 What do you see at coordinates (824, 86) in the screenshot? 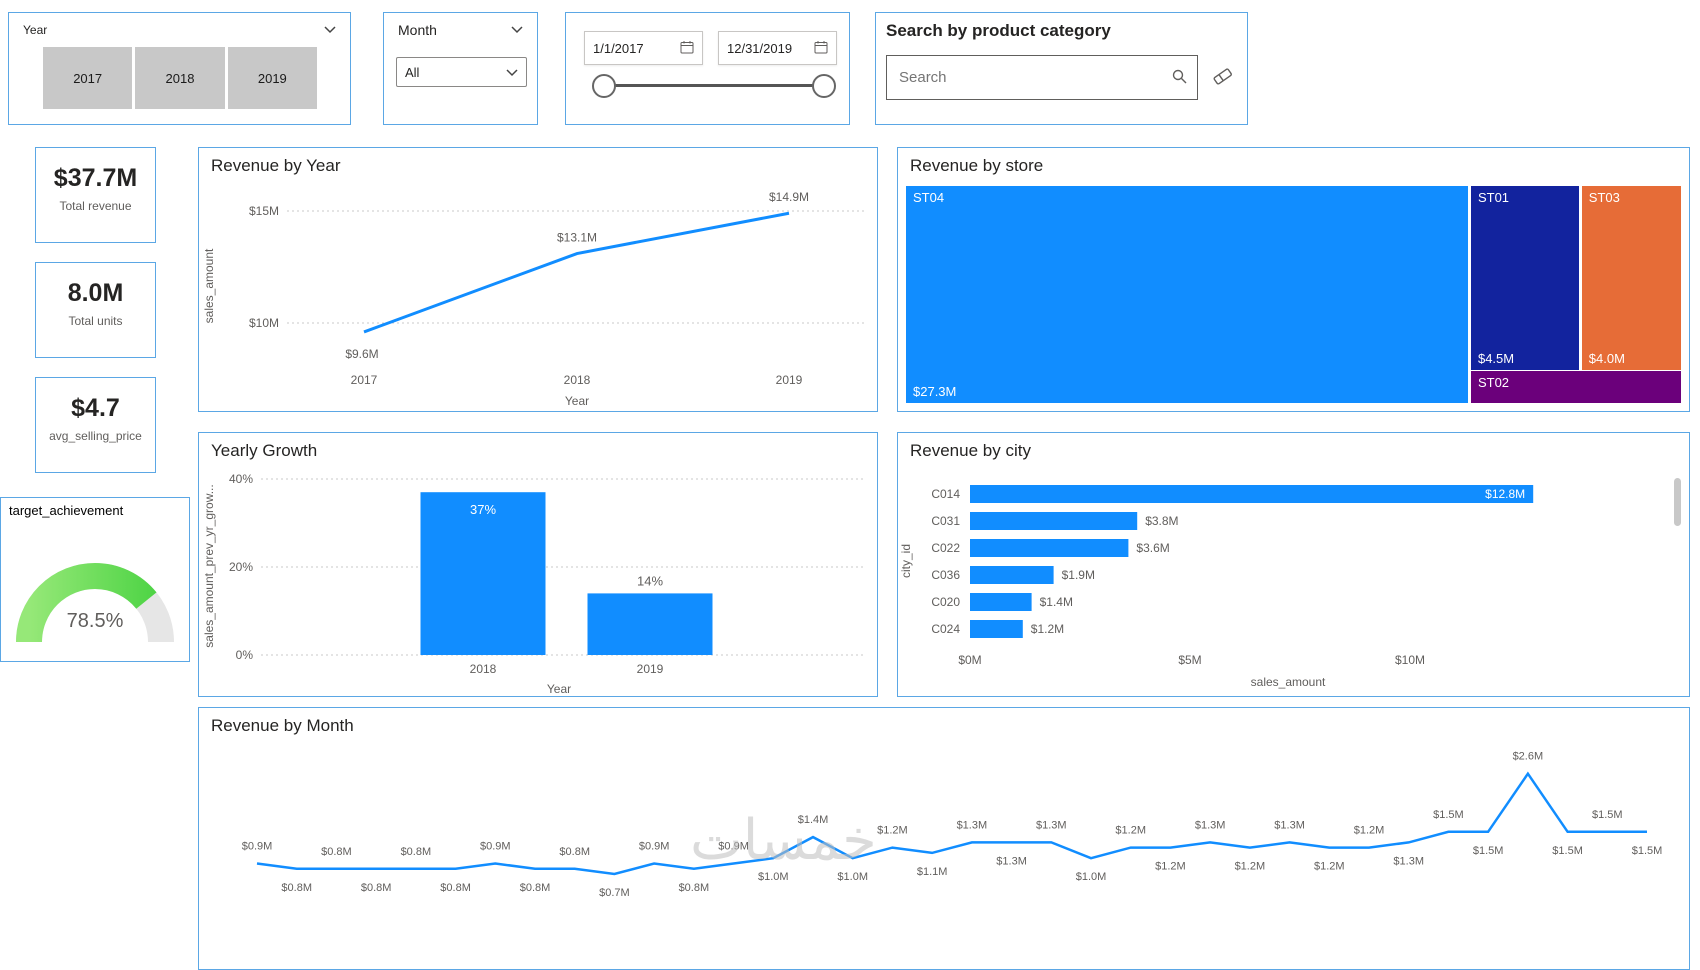
I see `slider-handle-end` at bounding box center [824, 86].